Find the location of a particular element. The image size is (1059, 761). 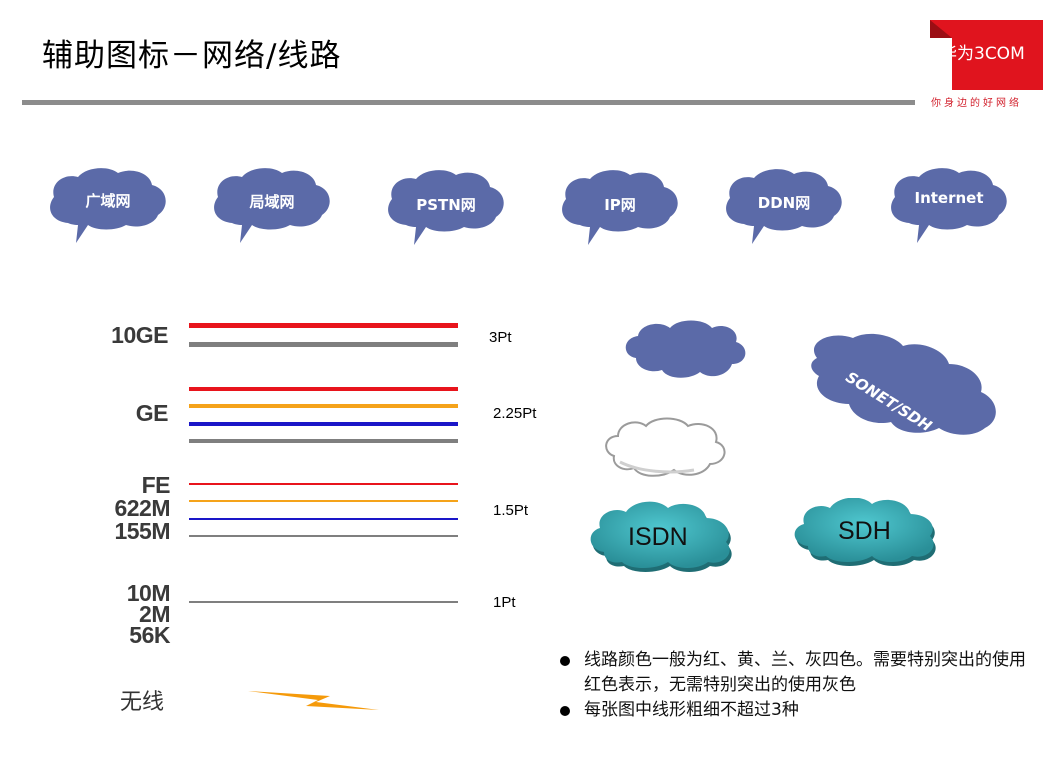

sonet-sdh-cloud-icon is located at coordinates (903, 384).